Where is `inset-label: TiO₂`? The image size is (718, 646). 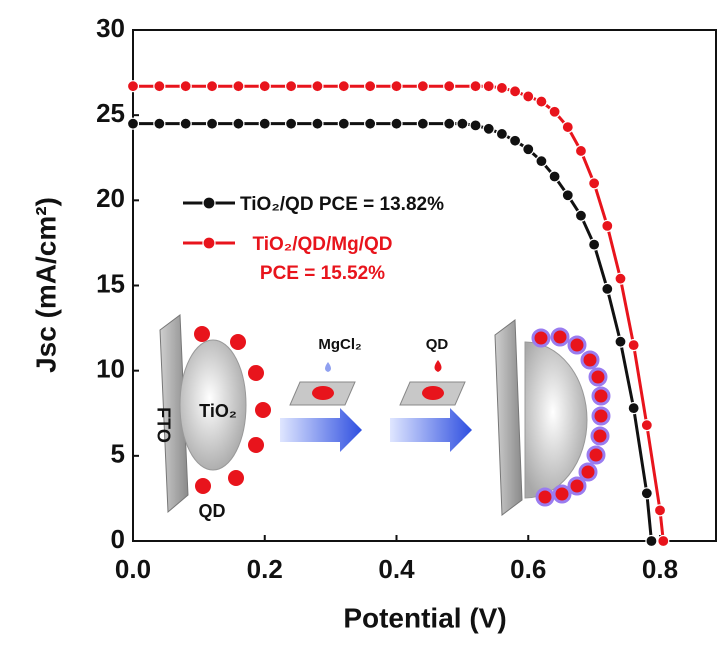
inset-label: TiO₂ is located at coordinates (218, 411).